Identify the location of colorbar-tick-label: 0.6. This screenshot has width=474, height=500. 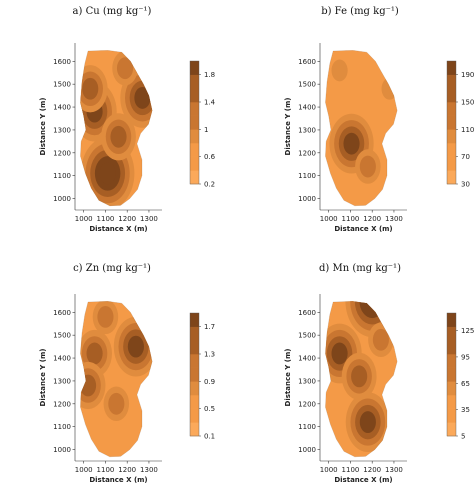
(210, 157).